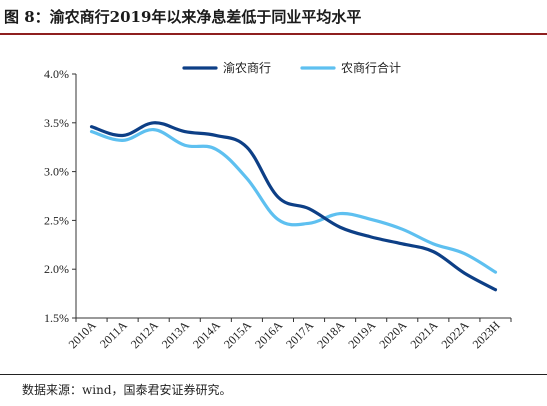  Describe the element at coordinates (183, 17) in the screenshot. I see `figure-title: 图 8：渝农商行2019年以来净息差低于同业平均水平` at that location.